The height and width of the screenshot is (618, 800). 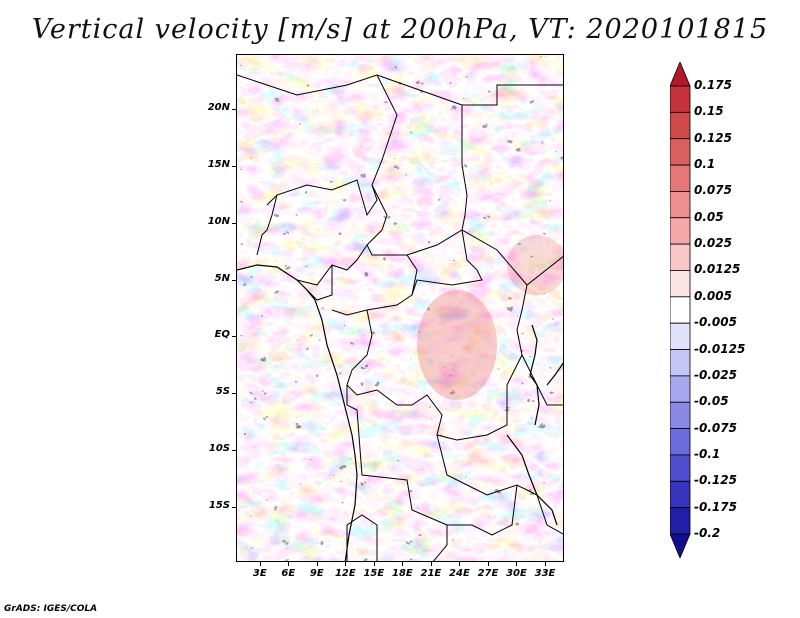 What do you see at coordinates (222, 335) in the screenshot?
I see `lat-tick-label: EQ` at bounding box center [222, 335].